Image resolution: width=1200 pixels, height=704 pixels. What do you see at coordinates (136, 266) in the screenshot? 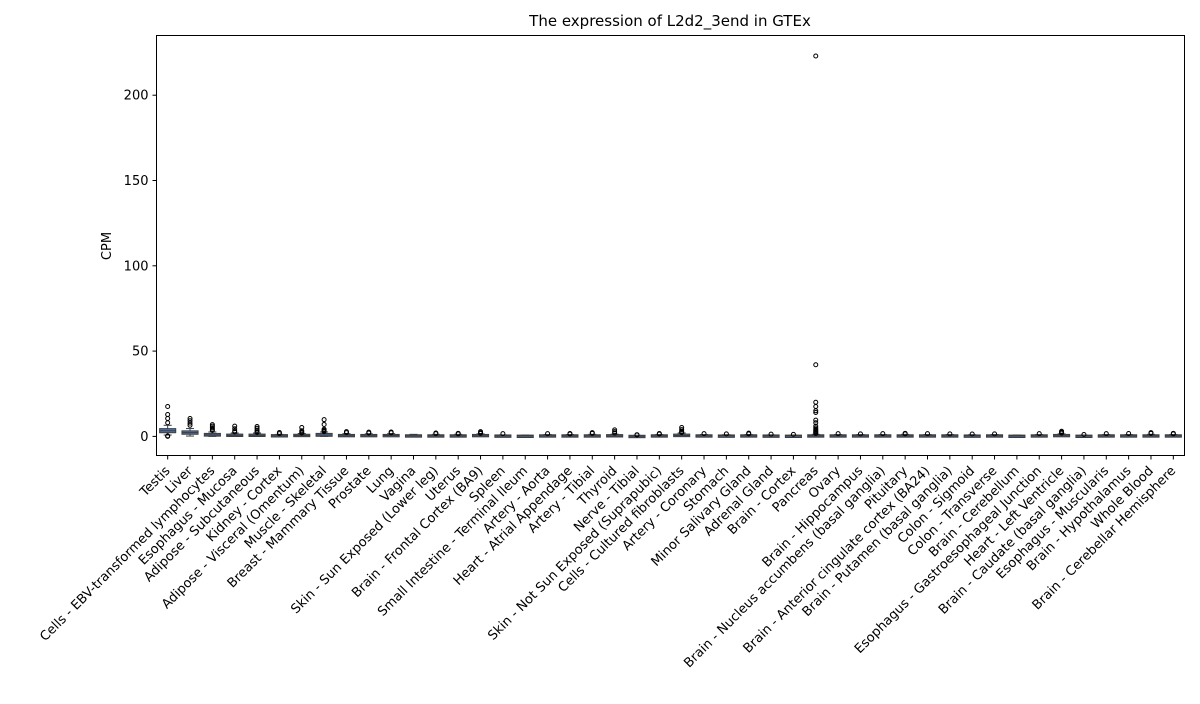
I see `y-tick-label: 100` at bounding box center [136, 266].